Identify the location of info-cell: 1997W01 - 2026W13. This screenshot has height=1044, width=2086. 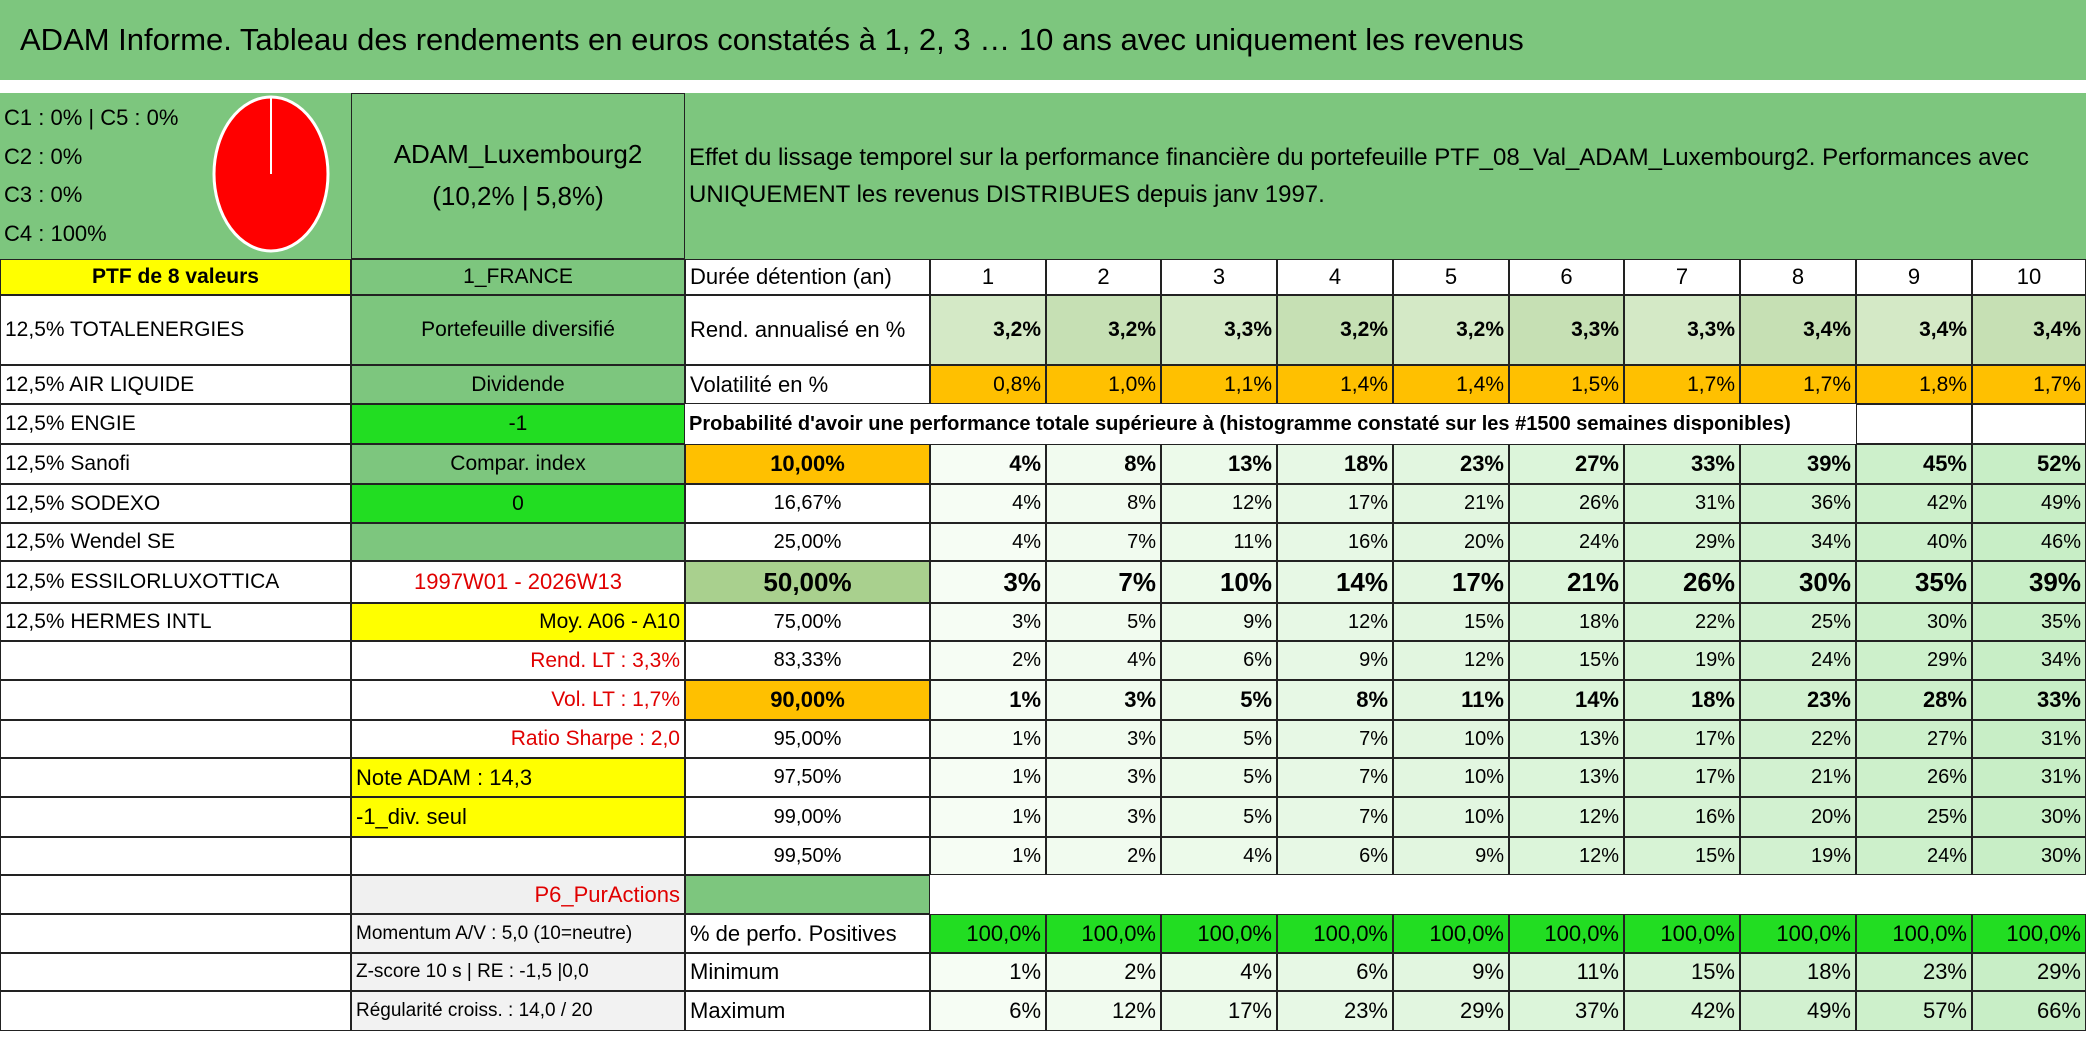
(518, 582).